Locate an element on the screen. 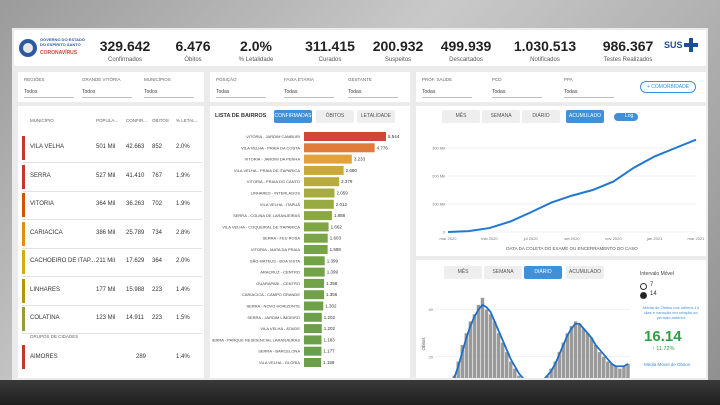 The width and height of the screenshot is (720, 405). kpi-value: 311.415 is located at coordinates (330, 46).